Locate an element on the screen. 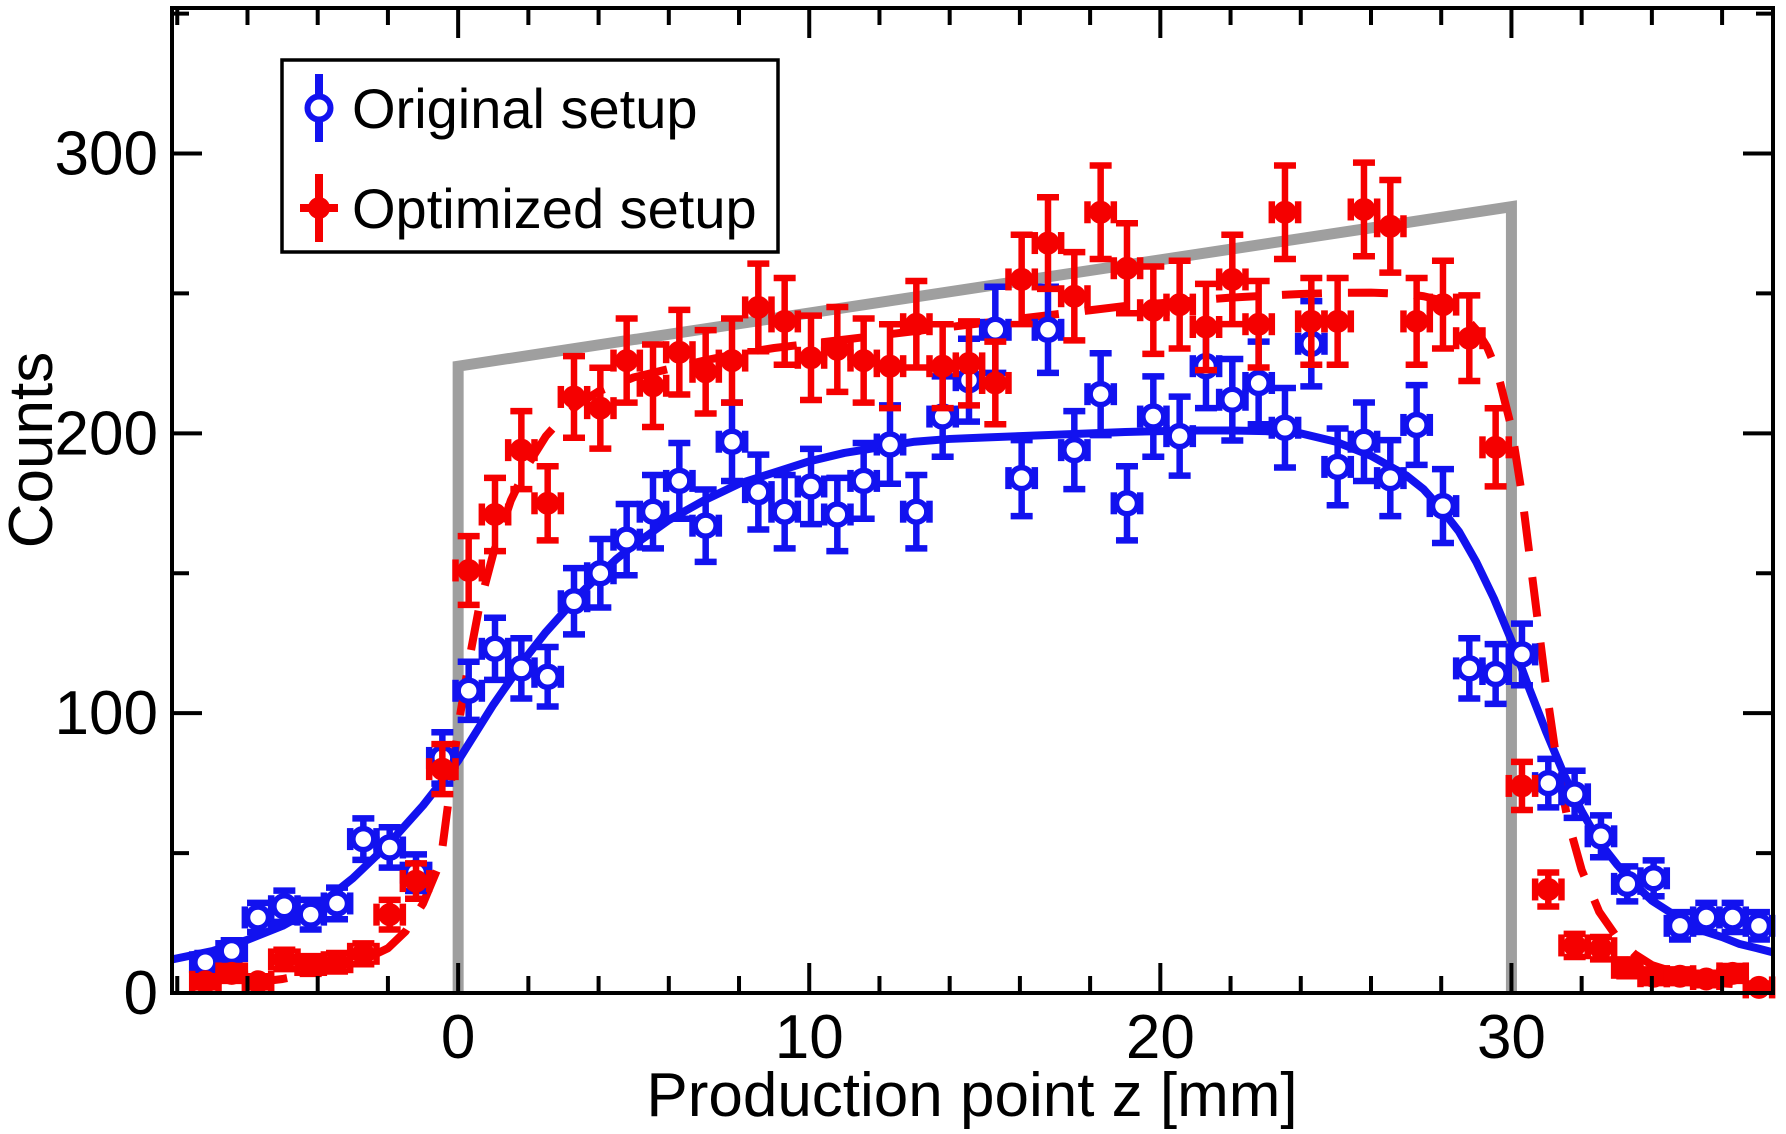  legend-marker-original is located at coordinates (319, 108).